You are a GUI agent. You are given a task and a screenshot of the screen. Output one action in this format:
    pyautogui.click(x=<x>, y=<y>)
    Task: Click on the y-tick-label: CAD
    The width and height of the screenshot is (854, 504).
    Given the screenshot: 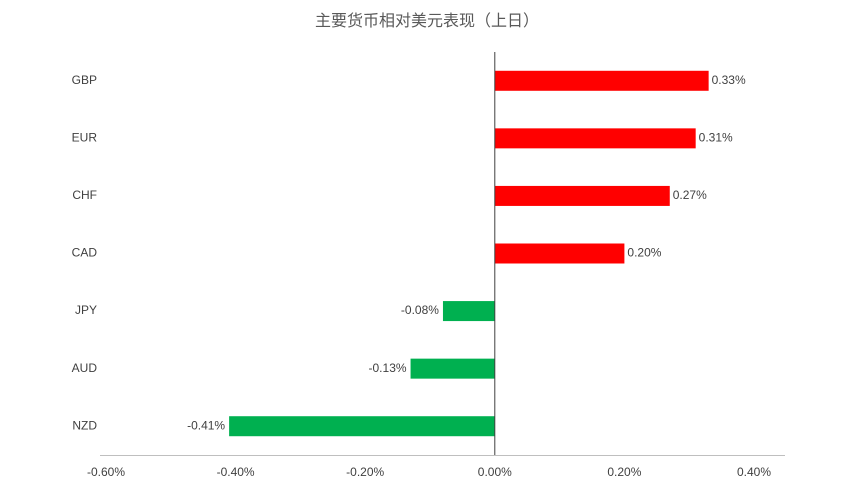 What is the action you would take?
    pyautogui.click(x=85, y=253)
    